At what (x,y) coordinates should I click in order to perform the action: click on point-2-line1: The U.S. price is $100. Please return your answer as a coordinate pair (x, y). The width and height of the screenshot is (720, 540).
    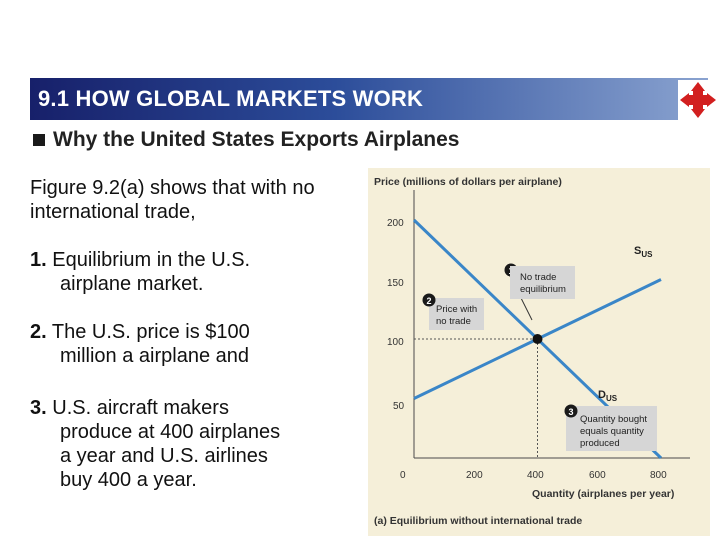
    Looking at the image, I should click on (150, 332).